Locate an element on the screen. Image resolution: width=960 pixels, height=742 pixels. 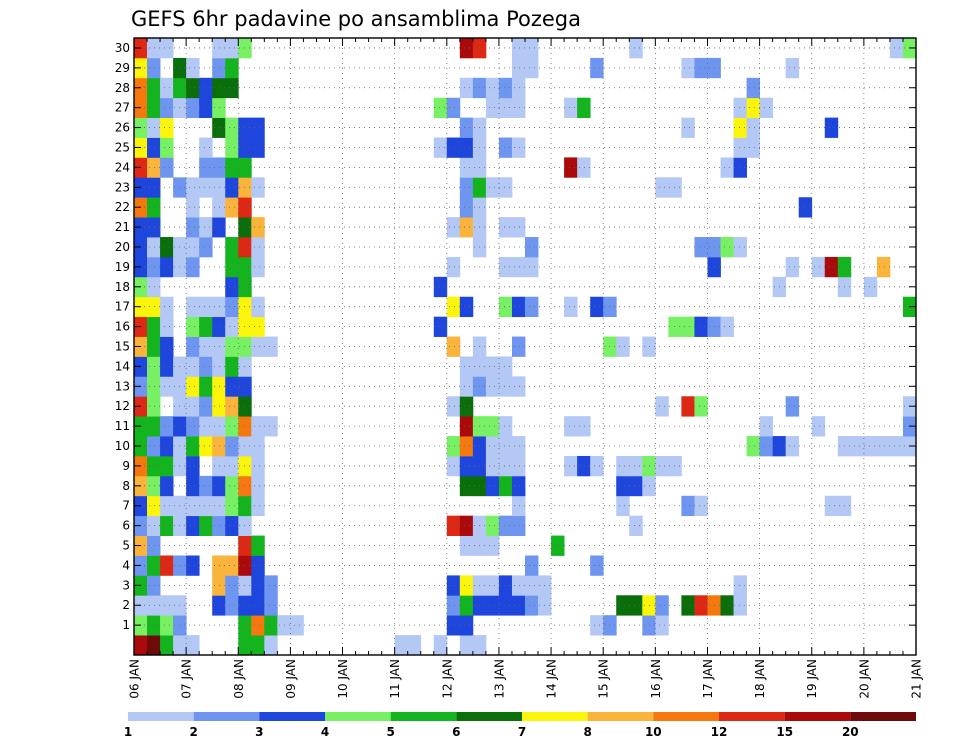
x-tick-label: 17 JAN is located at coordinates (708, 679).